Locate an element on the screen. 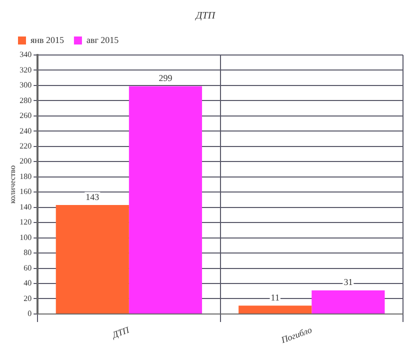  y-tick-label: 240 is located at coordinates (26, 131).